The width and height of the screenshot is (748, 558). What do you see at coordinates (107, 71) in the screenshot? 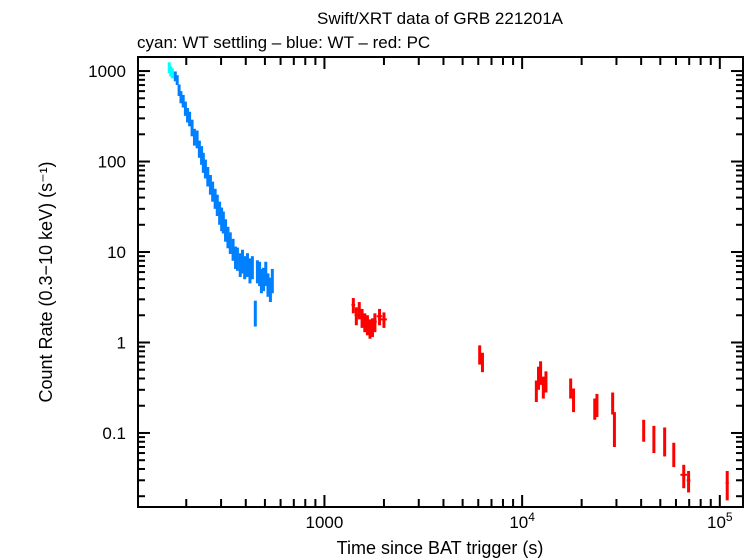
I see `y-tick-label: 1000` at bounding box center [107, 71].